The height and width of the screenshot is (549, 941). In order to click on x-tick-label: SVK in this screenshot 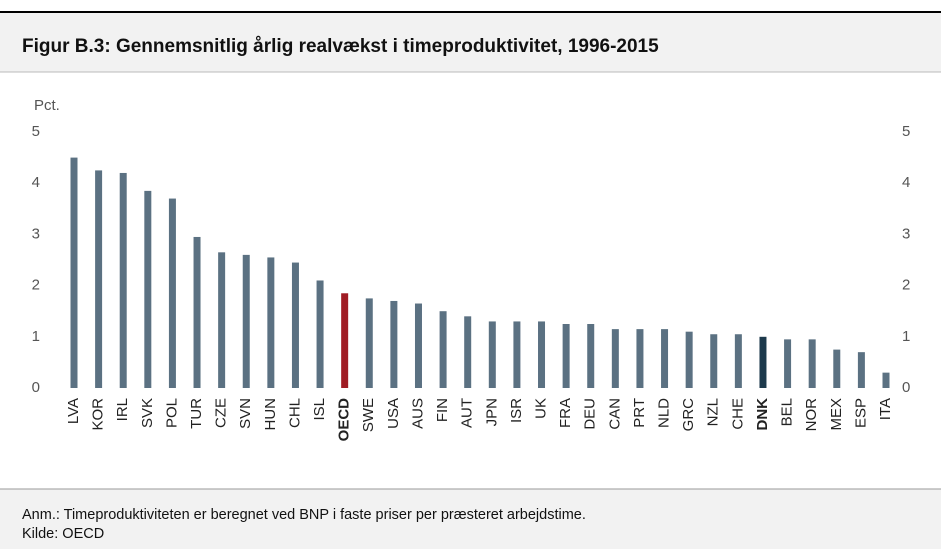, I will do `click(147, 413)`.